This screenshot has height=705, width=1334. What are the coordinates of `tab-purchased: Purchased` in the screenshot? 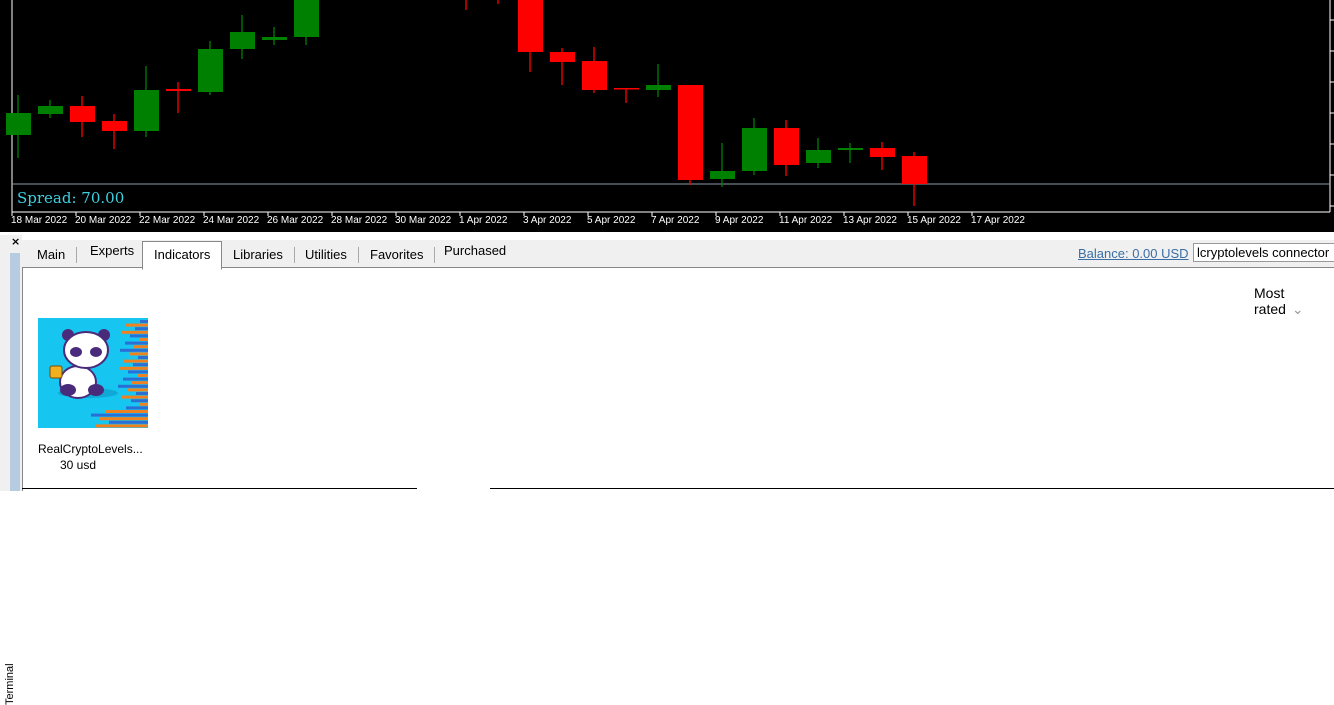 It's located at (475, 250).